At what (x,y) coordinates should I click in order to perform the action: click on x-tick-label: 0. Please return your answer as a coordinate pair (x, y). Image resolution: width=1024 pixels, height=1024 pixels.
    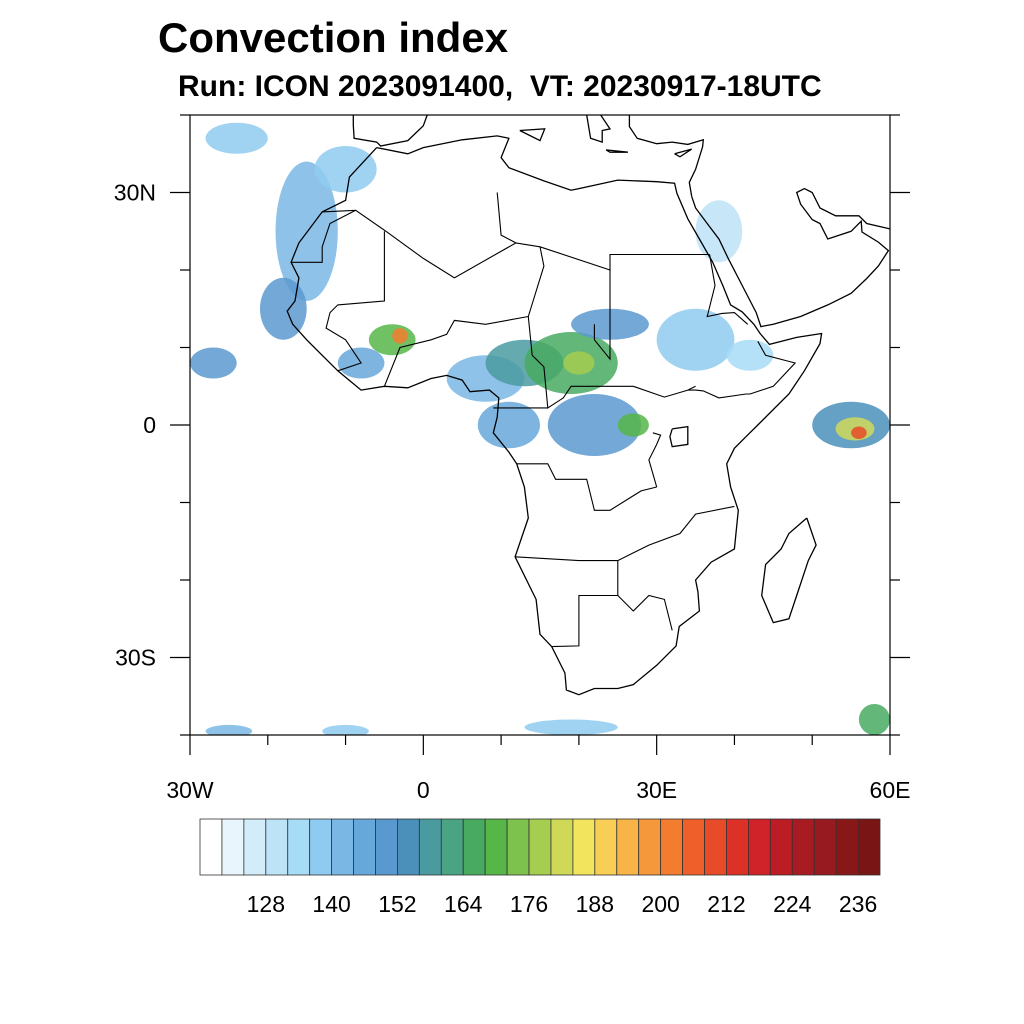
    Looking at the image, I should click on (423, 790).